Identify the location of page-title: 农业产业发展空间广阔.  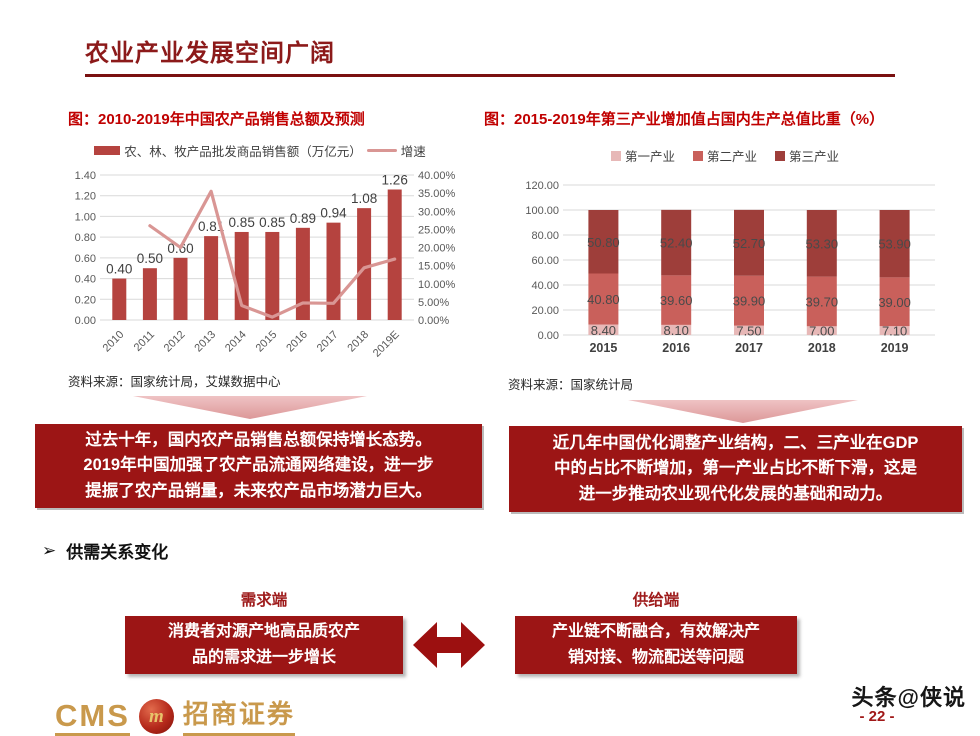
(210, 53).